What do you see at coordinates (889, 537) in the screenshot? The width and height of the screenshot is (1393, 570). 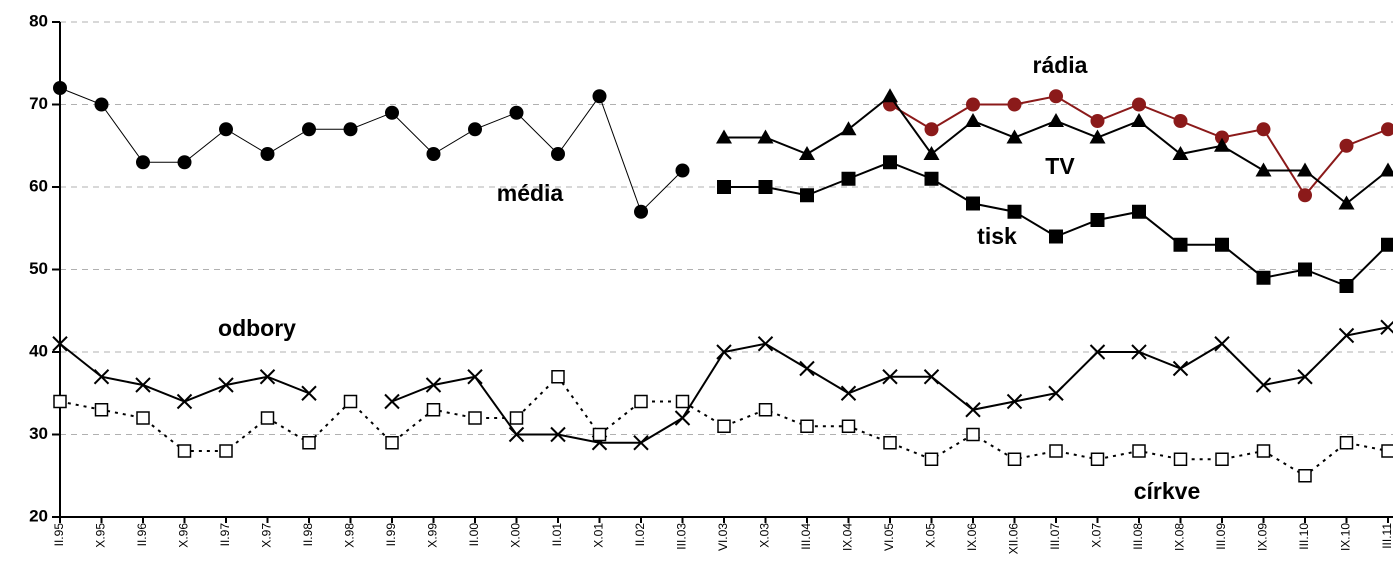 I see `x-tick-label: VI.05` at bounding box center [889, 537].